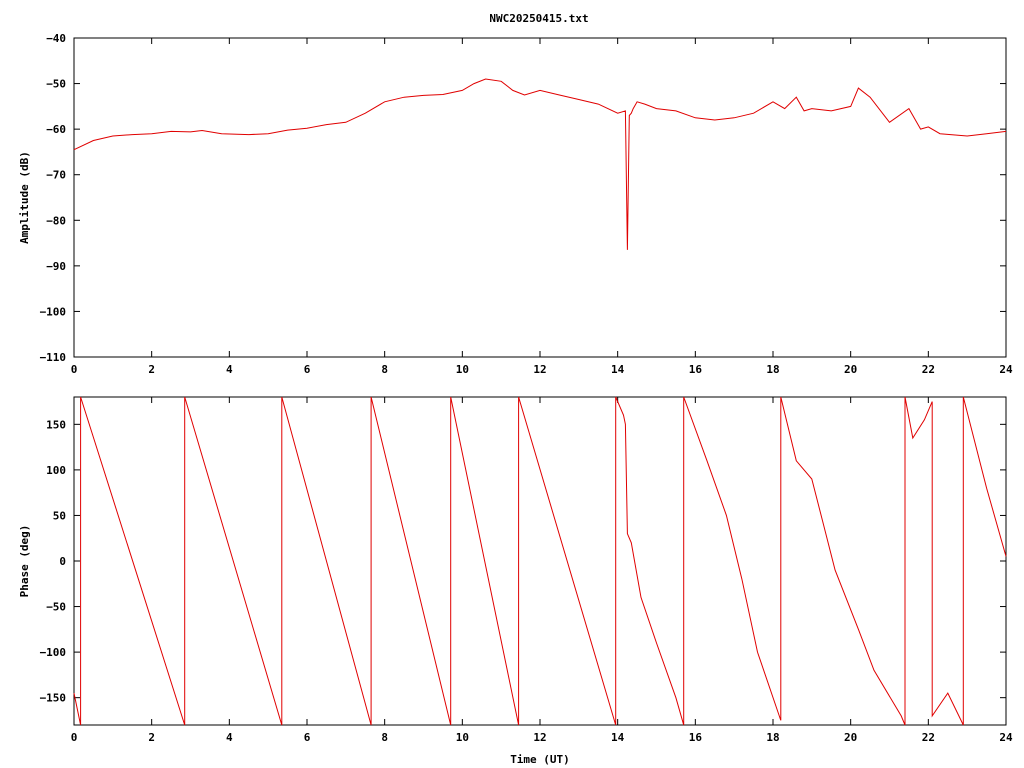 Image resolution: width=1024 pixels, height=768 pixels. What do you see at coordinates (56, 129) in the screenshot?
I see `amplitude-y-tick-label: −60` at bounding box center [56, 129].